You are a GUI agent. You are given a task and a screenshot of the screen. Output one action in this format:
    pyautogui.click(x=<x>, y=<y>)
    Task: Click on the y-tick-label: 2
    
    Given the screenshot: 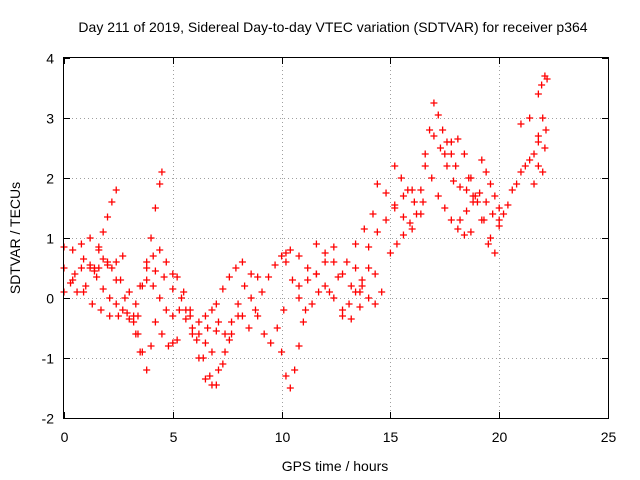 What is the action you would take?
    pyautogui.click(x=50, y=179)
    